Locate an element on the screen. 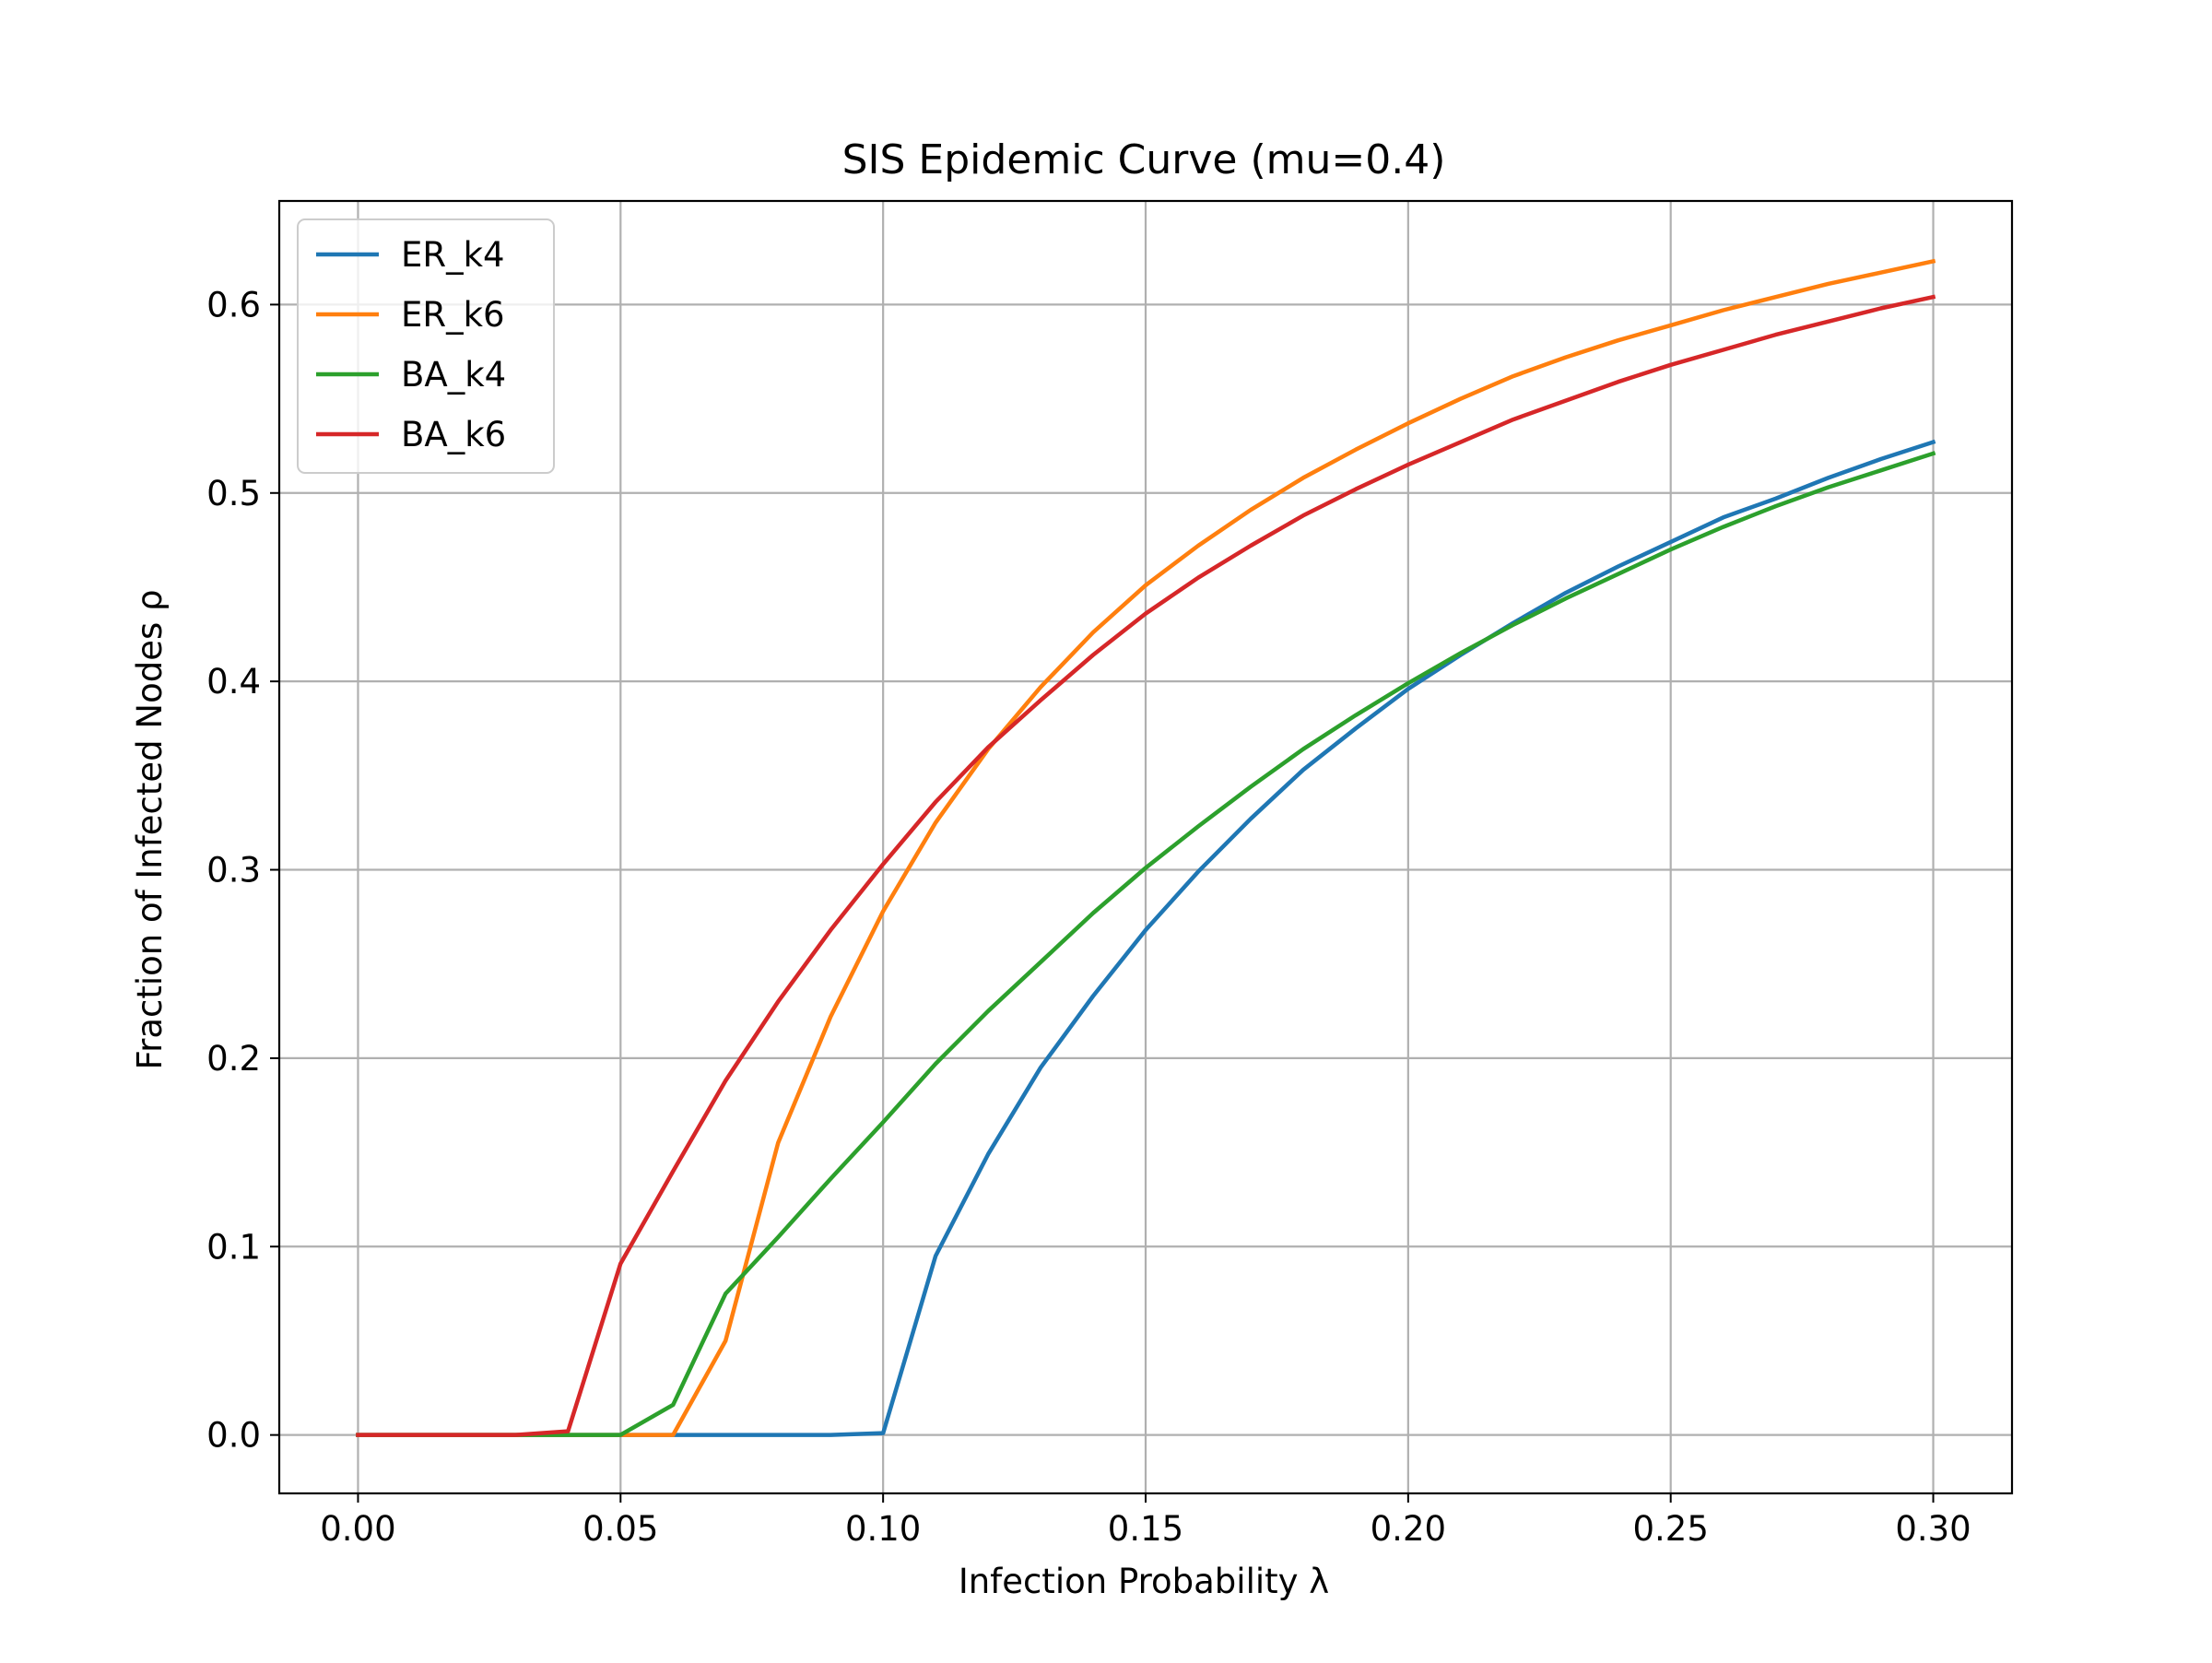 Image resolution: width=2212 pixels, height=1663 pixels. x-tick-label: 0.30 is located at coordinates (1933, 1529).